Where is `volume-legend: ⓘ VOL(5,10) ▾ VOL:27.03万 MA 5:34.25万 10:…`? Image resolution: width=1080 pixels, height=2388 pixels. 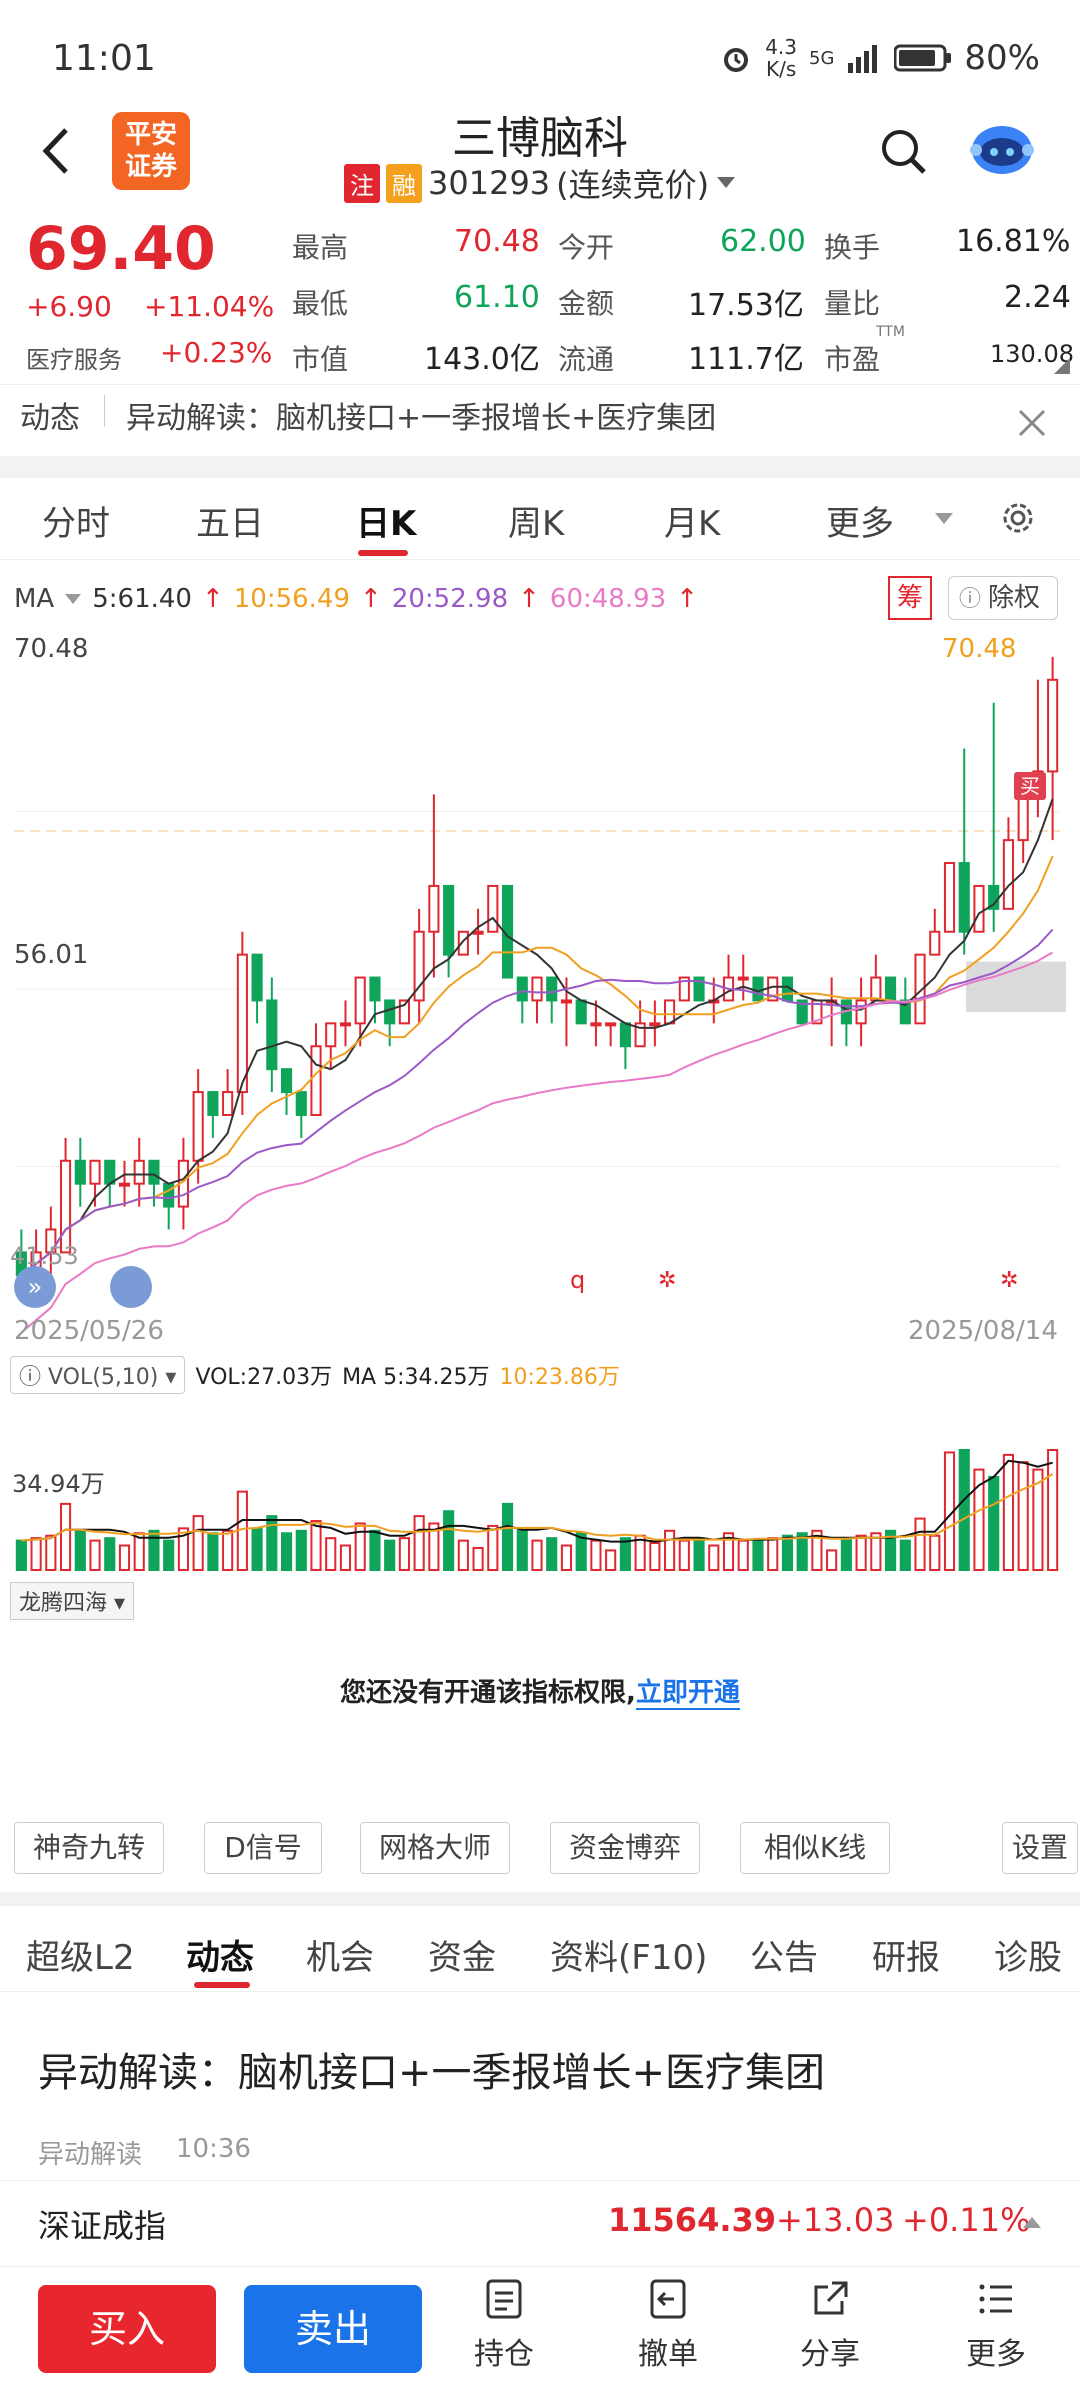
volume-legend: ⓘ VOL(5,10) ▾ VOL:27.03万 MA 5:34.25万 10:… is located at coordinates (315, 1375).